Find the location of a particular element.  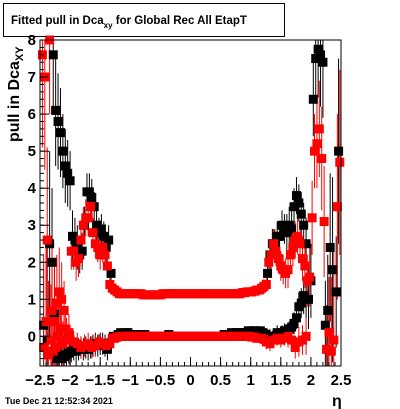

y-tick-label: 2 is located at coordinates (32, 262).